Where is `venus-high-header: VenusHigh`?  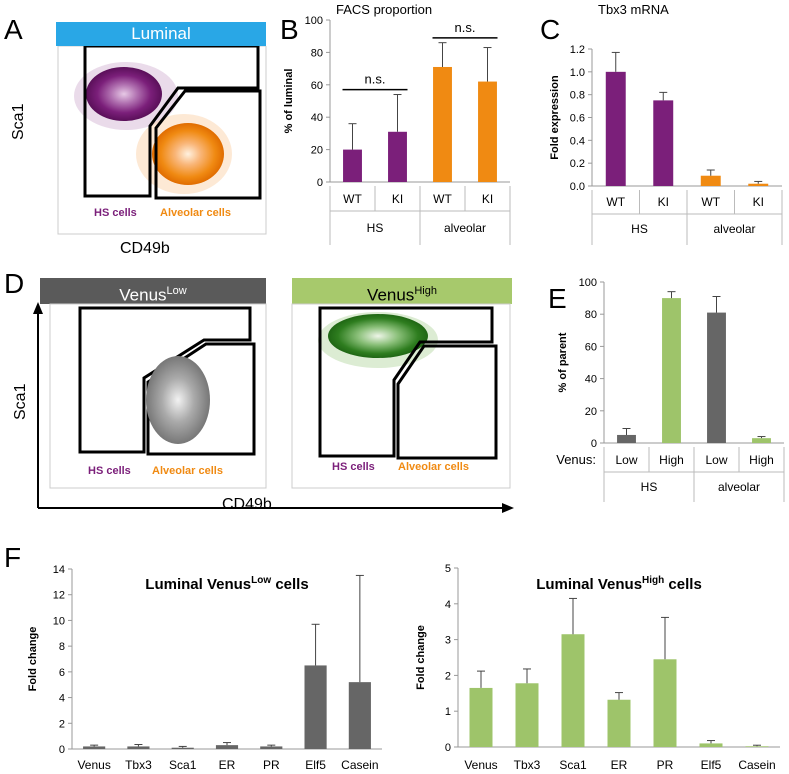 venus-high-header: VenusHigh is located at coordinates (402, 291).